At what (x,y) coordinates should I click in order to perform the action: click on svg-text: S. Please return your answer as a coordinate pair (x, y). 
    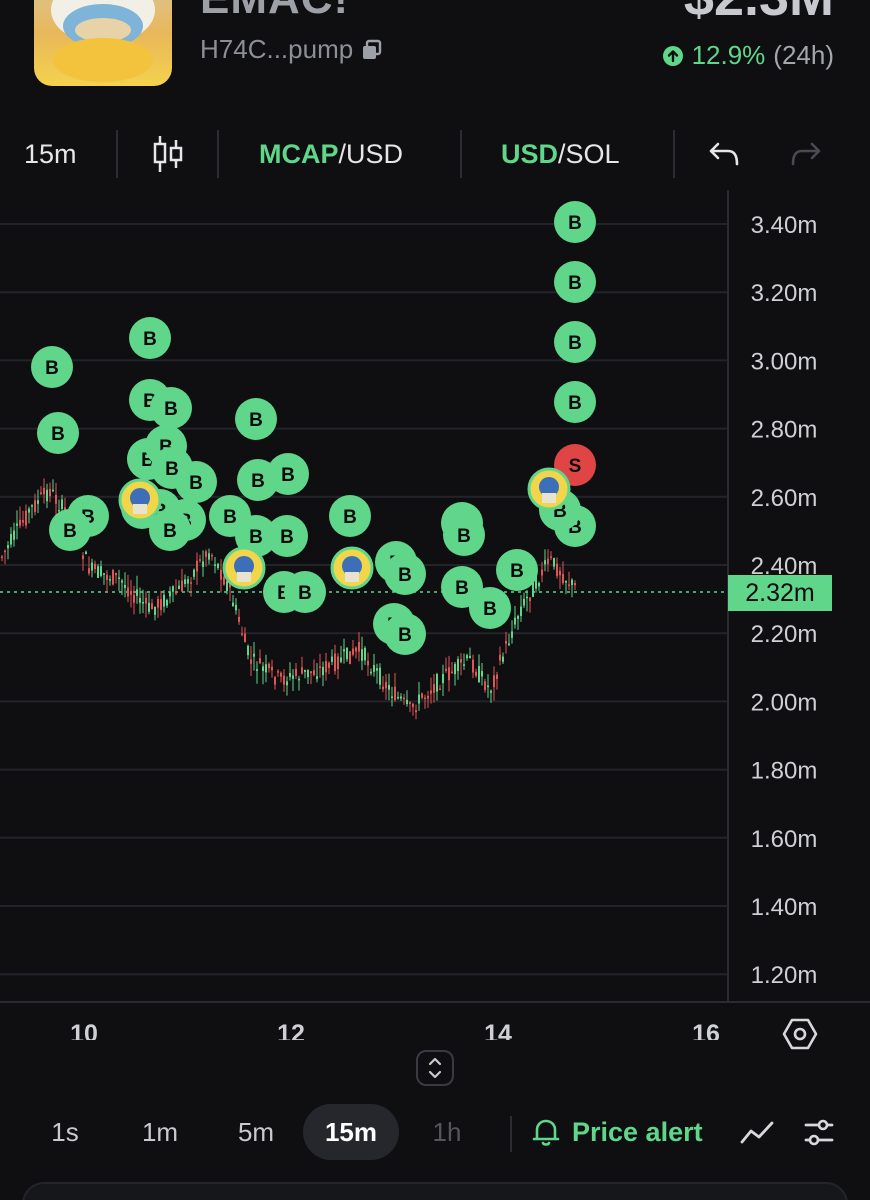
    Looking at the image, I should click on (575, 466).